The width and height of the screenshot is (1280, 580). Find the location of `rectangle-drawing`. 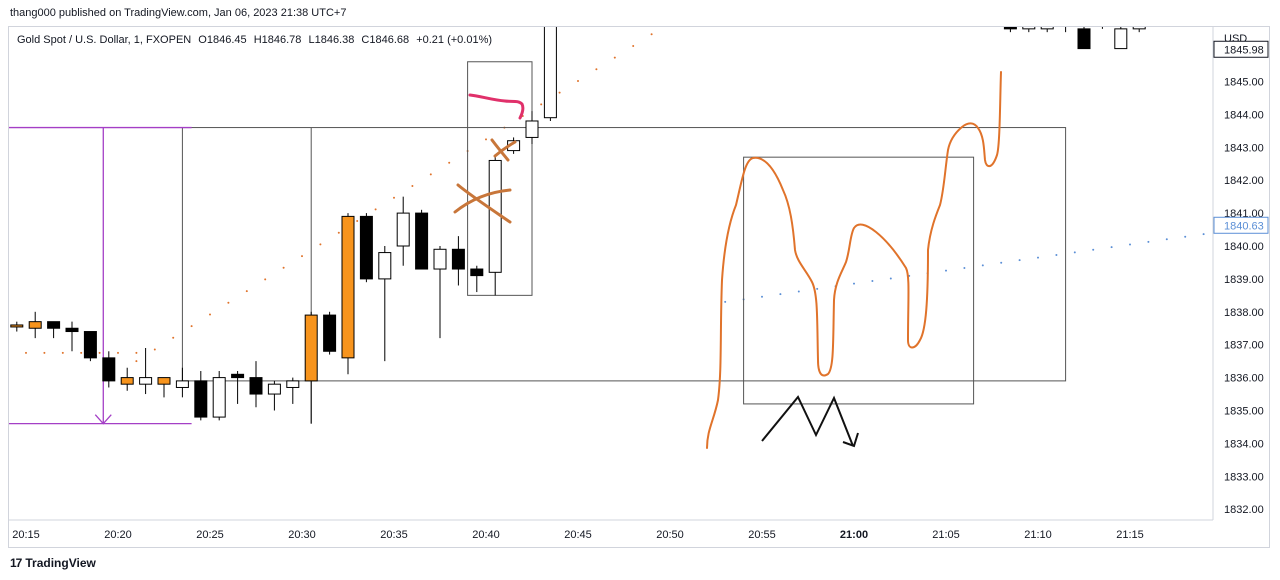

rectangle-drawing is located at coordinates (859, 280).